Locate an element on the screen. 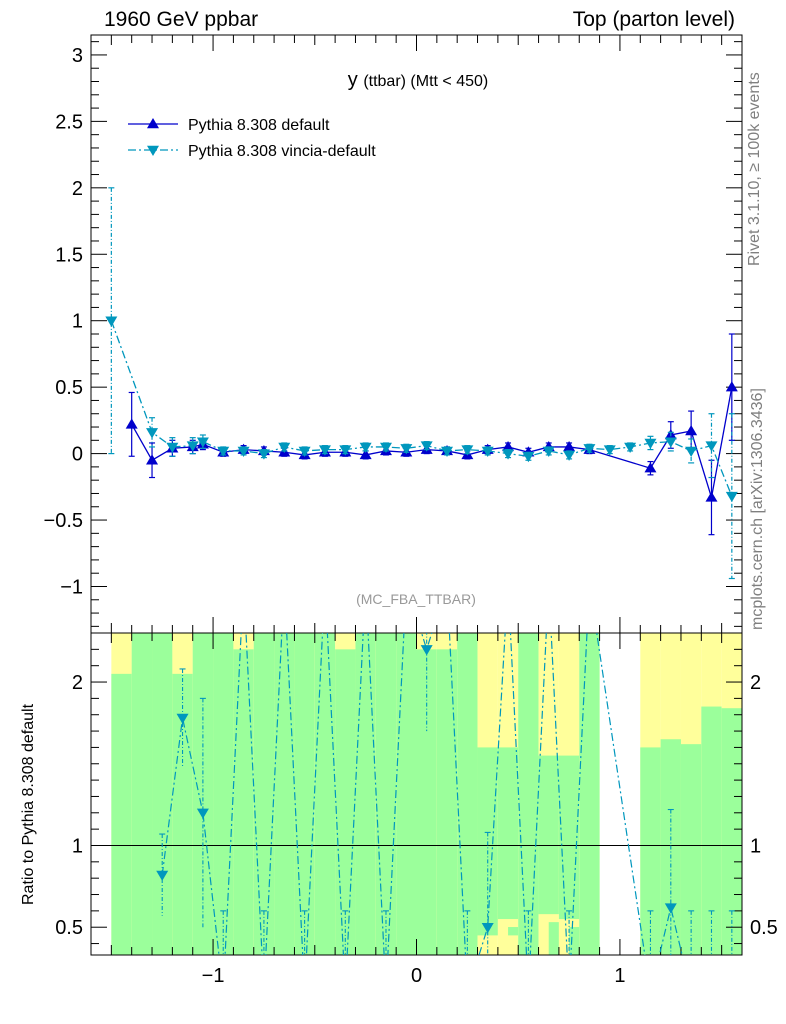 This screenshot has width=786, height=1024. ratio-y-axis-label: Ratio to Pythia 8.308 default is located at coordinates (28, 804).